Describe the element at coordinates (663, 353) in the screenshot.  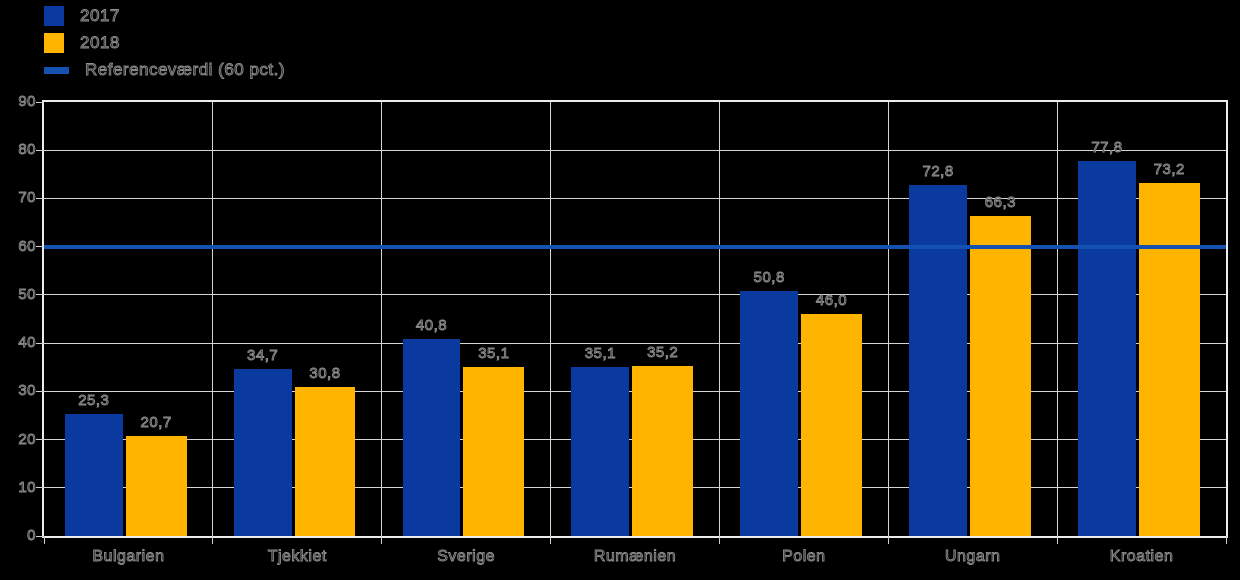
I see `bar-label-2018-rum-nien: 35,2` at that location.